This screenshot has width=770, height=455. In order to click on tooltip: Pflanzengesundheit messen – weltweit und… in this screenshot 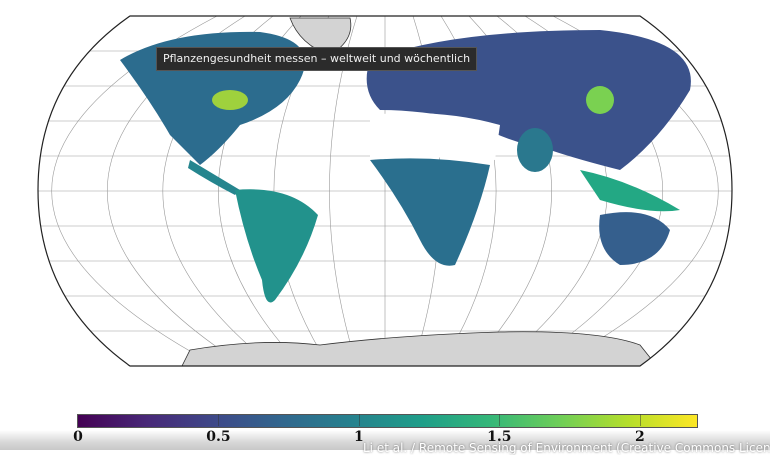, I will do `click(317, 59)`.